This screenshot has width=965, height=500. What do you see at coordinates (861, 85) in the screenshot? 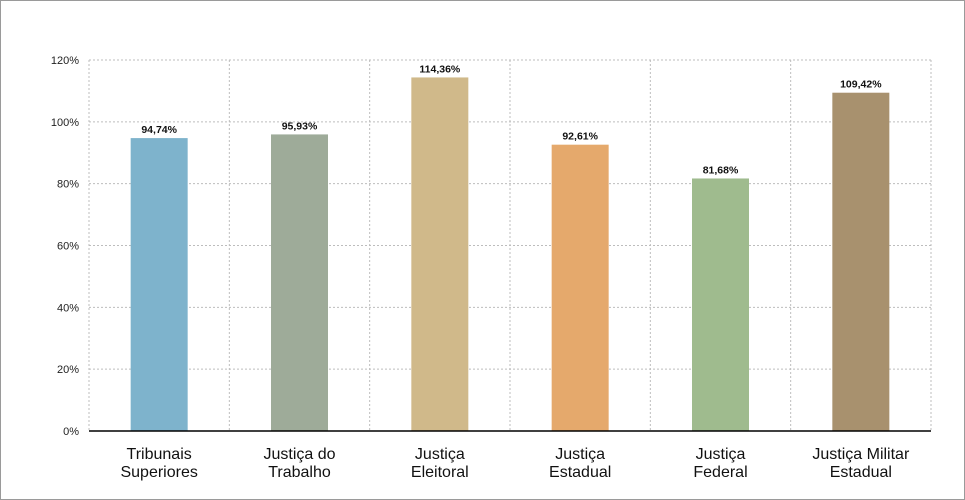
I see `data-label: 109,42%` at bounding box center [861, 85].